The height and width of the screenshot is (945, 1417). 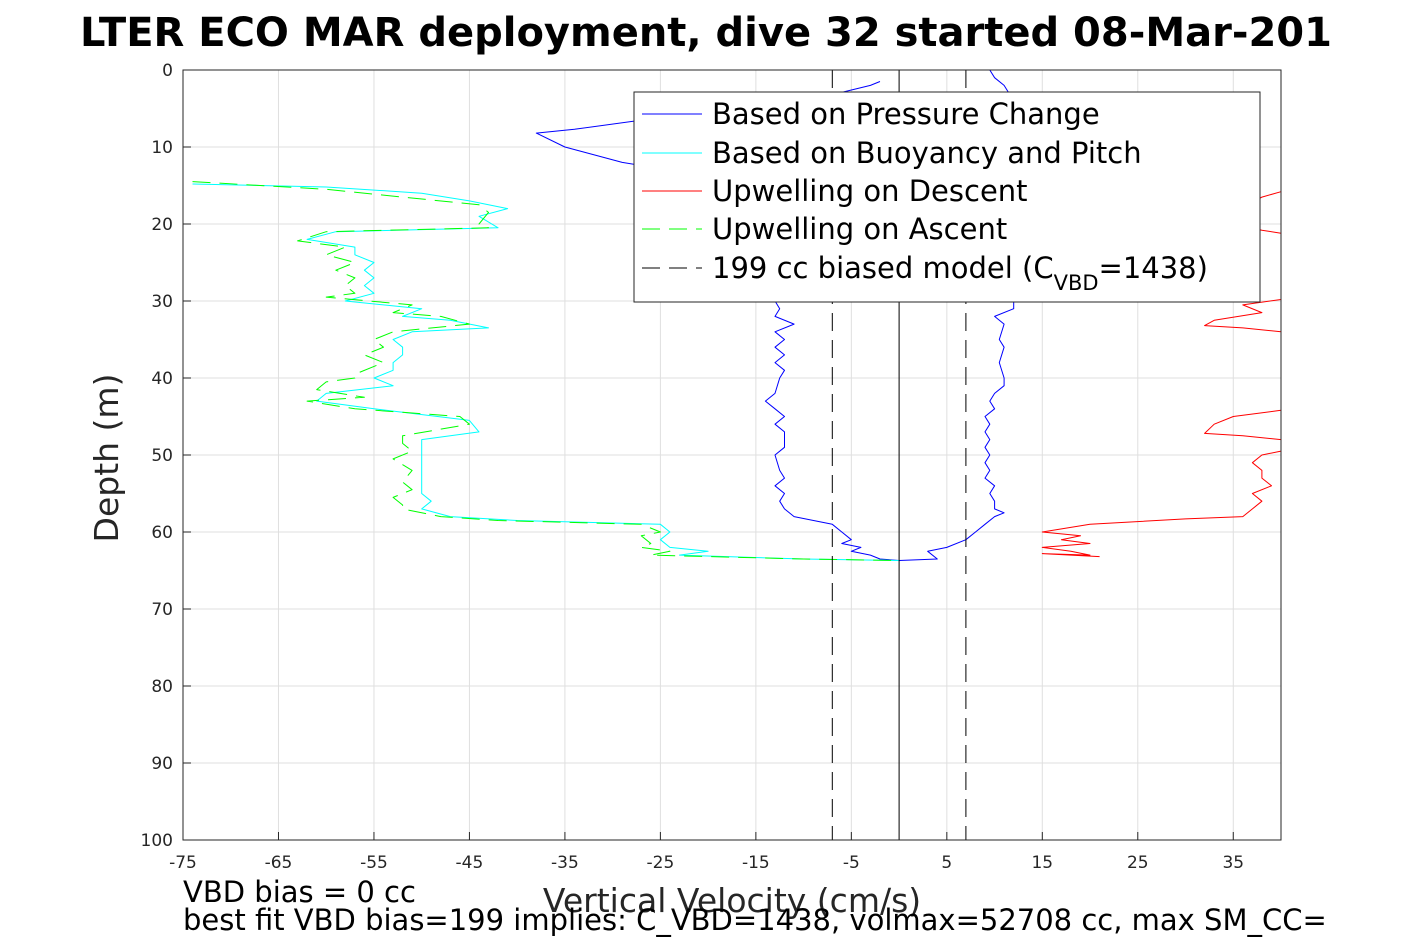 I want to click on series-upwelling_descent_low, so click(x=1243, y=425).